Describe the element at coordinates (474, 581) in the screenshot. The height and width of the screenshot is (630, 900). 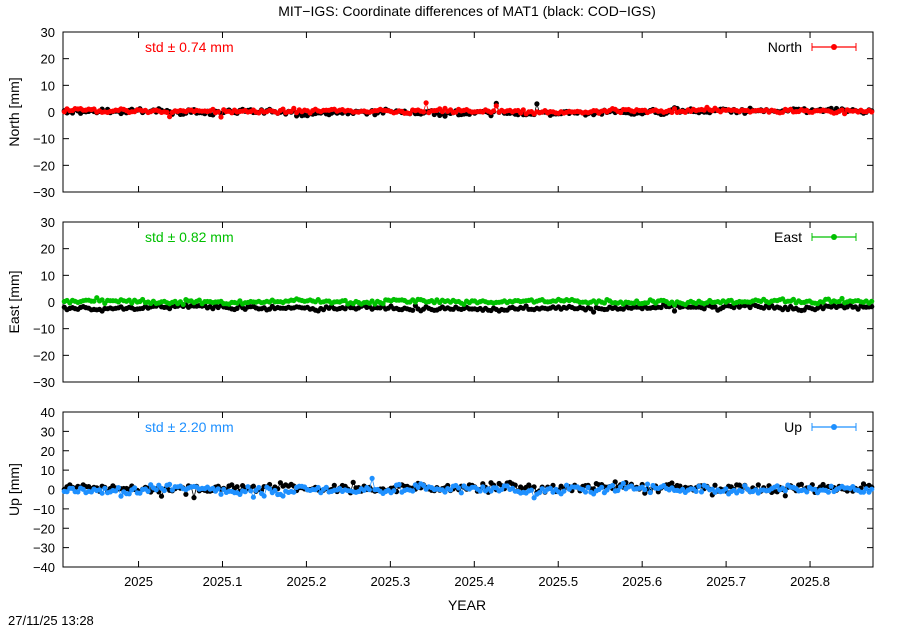
I see `x-tick-label: 2025.4` at that location.